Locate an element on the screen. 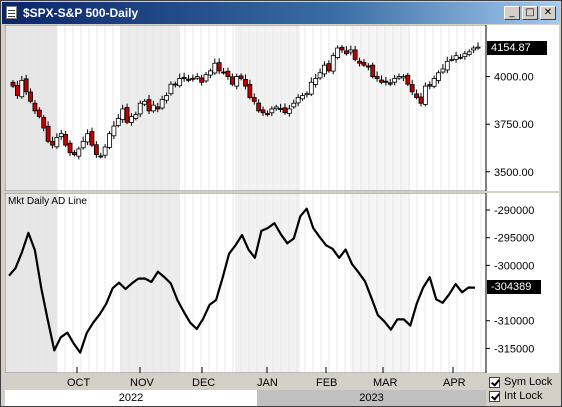  x-label-feb: FEB is located at coordinates (327, 383).